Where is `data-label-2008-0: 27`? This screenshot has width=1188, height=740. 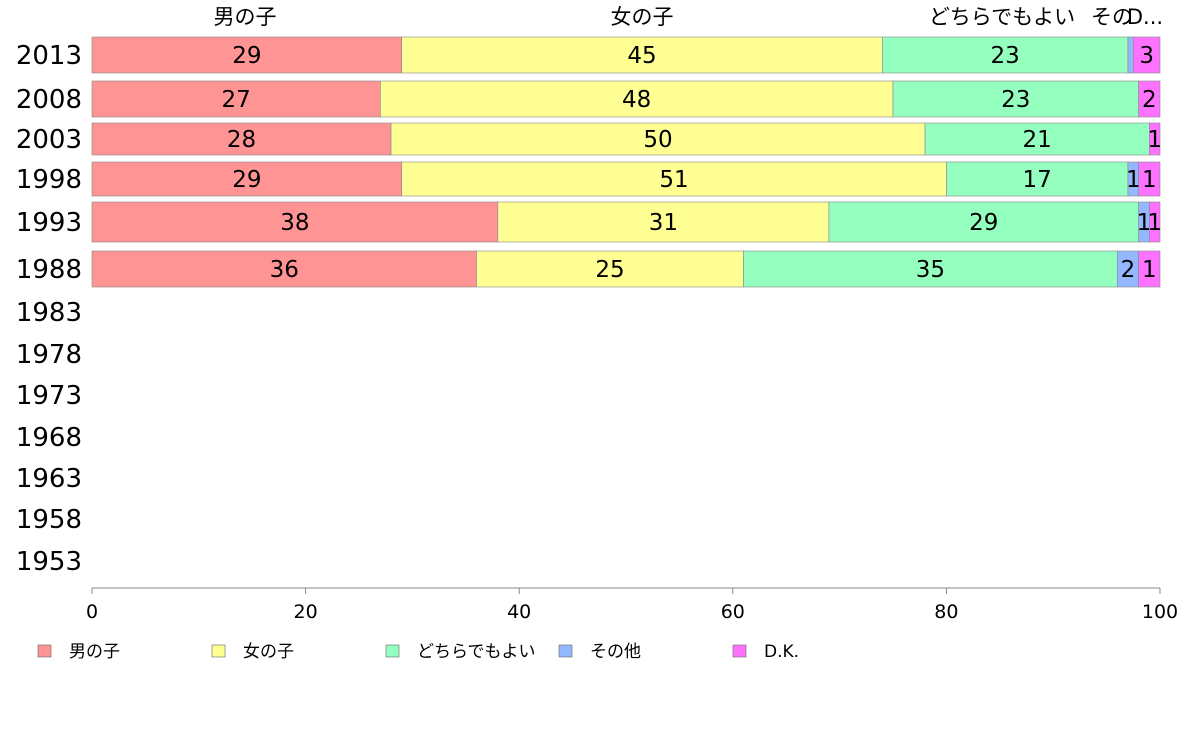
data-label-2008-0: 27 is located at coordinates (236, 100).